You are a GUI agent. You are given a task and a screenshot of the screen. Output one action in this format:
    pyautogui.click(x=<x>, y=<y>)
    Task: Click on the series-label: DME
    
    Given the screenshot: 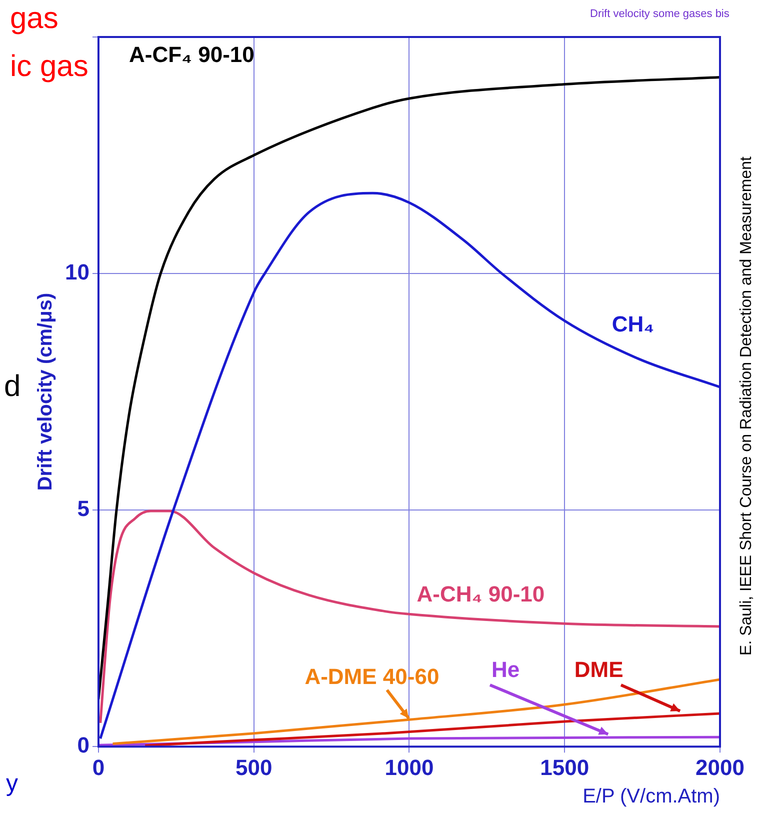 What is the action you would take?
    pyautogui.click(x=599, y=669)
    